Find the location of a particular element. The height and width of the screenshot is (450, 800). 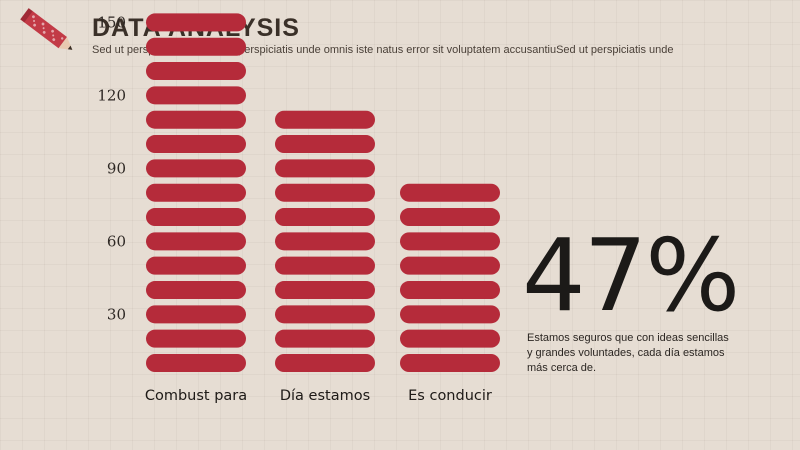

y-tick-label: 30 is located at coordinates (116, 314).